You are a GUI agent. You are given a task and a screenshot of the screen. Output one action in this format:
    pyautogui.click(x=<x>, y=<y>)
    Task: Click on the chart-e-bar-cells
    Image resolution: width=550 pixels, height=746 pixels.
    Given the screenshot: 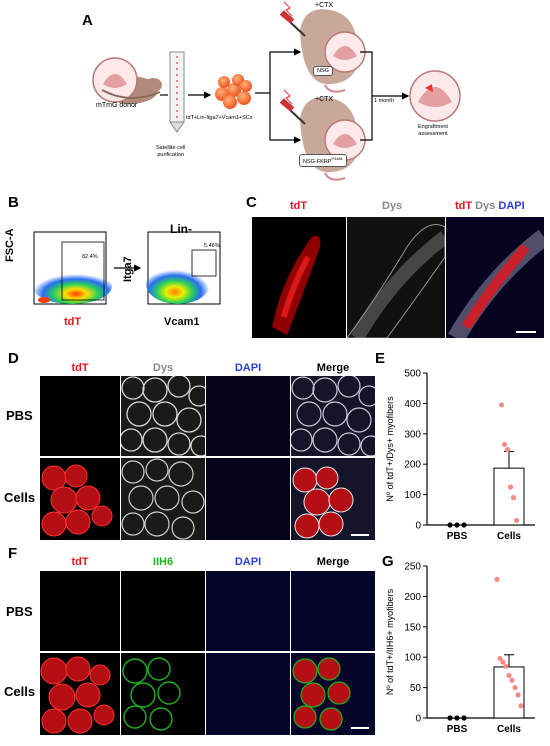 What is the action you would take?
    pyautogui.click(x=509, y=496)
    